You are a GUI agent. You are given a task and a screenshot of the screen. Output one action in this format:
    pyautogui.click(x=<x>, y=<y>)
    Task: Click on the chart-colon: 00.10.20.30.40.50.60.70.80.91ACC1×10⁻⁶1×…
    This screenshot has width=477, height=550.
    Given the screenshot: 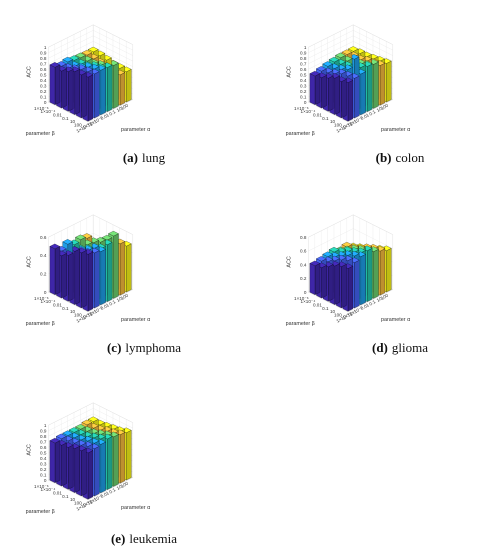 What is the action you would take?
    pyautogui.click(x=355, y=94)
    